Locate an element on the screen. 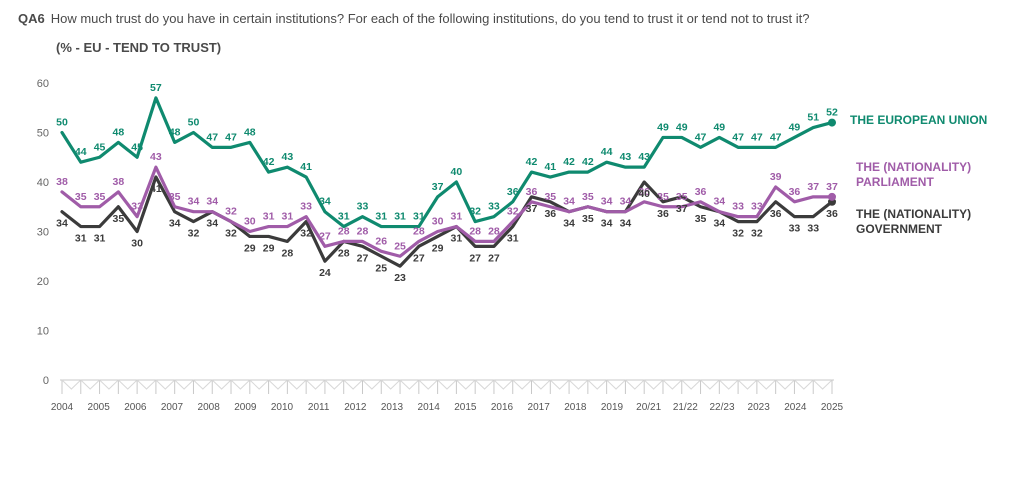 Image resolution: width=1021 pixels, height=487 pixels. x-tick-label: 2016 is located at coordinates (502, 407).